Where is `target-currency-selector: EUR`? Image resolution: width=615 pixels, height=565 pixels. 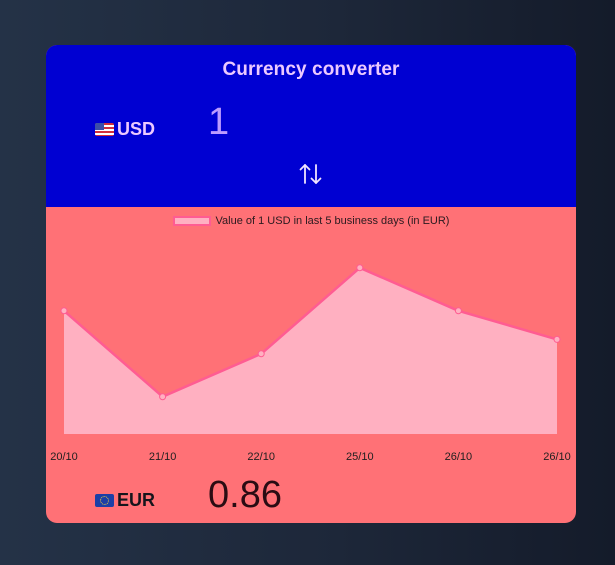
target-currency-selector: EUR is located at coordinates (125, 500).